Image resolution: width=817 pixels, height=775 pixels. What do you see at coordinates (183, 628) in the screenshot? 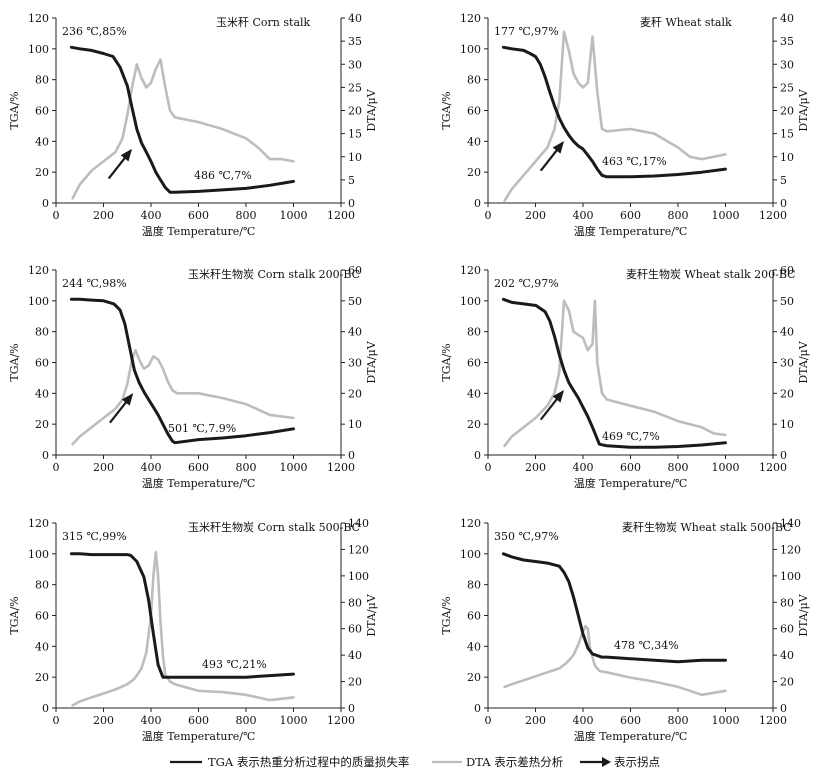
I see `dta-series-line` at bounding box center [183, 628].